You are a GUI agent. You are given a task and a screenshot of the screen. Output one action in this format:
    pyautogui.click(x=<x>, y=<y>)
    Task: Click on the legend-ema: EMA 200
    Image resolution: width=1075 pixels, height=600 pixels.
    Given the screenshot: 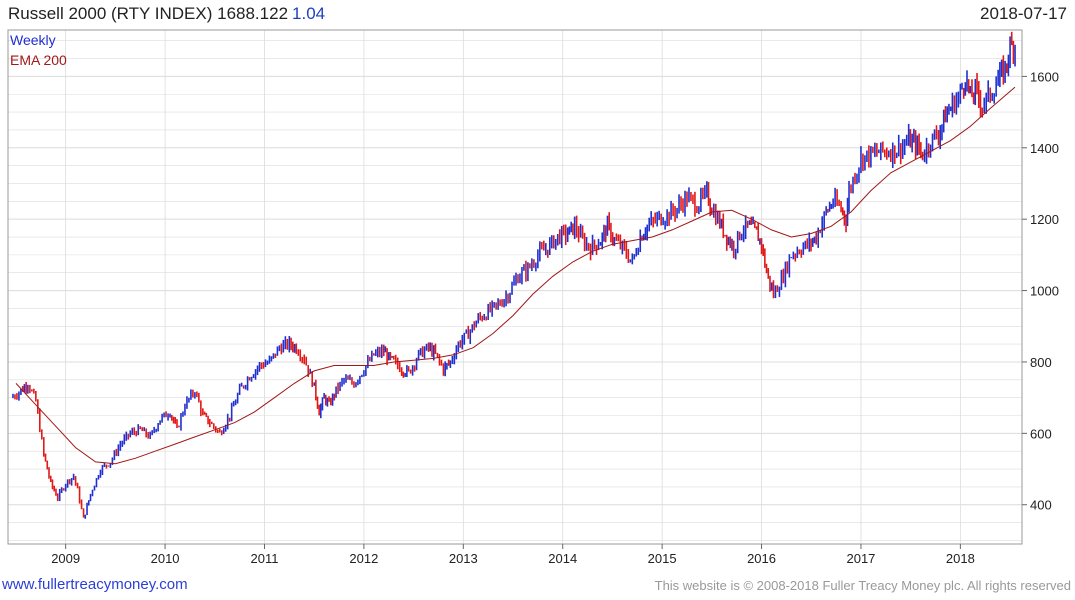 What is the action you would take?
    pyautogui.click(x=38, y=60)
    